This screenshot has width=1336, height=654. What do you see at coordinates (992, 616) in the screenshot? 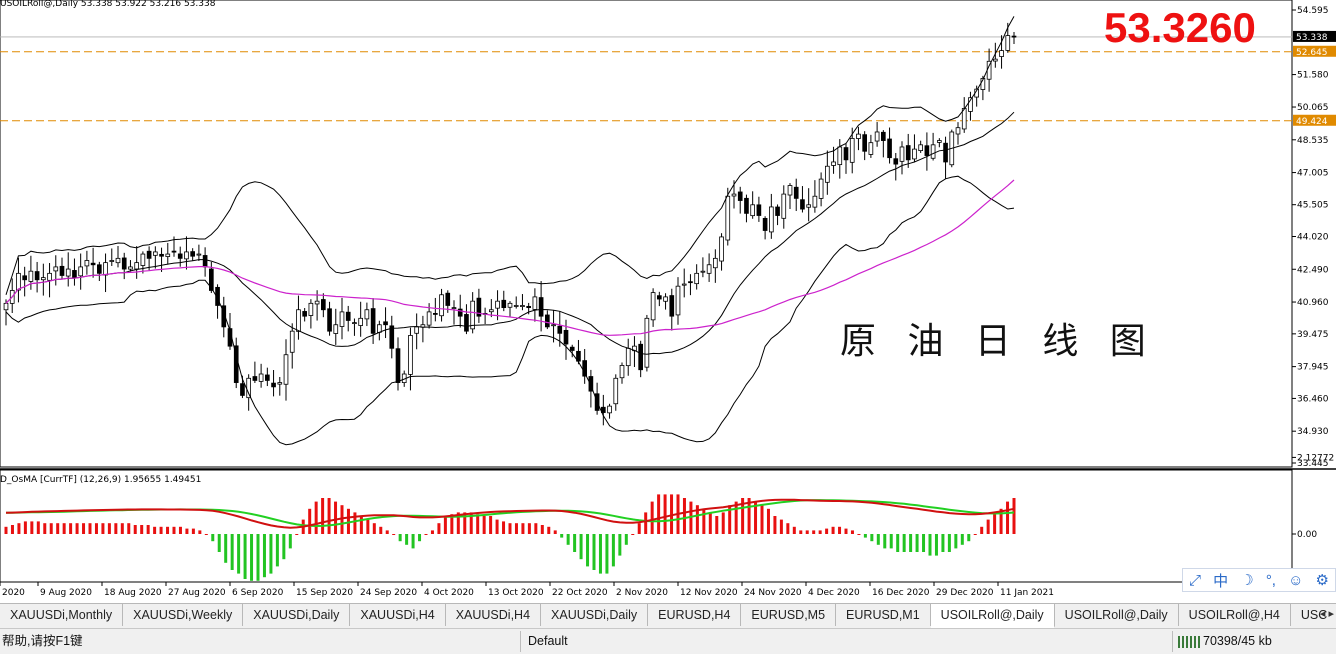
I see `chart-tab-active: USOILRoll@,Daily` at bounding box center [992, 616].